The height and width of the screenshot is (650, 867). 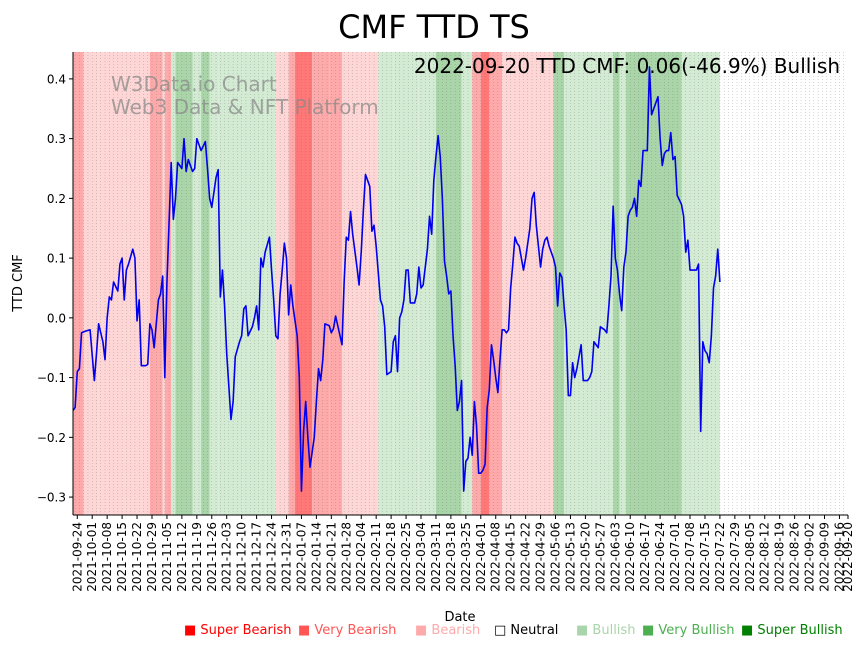 I want to click on watermark-line-1: W3Data.io Chart, so click(x=194, y=84).